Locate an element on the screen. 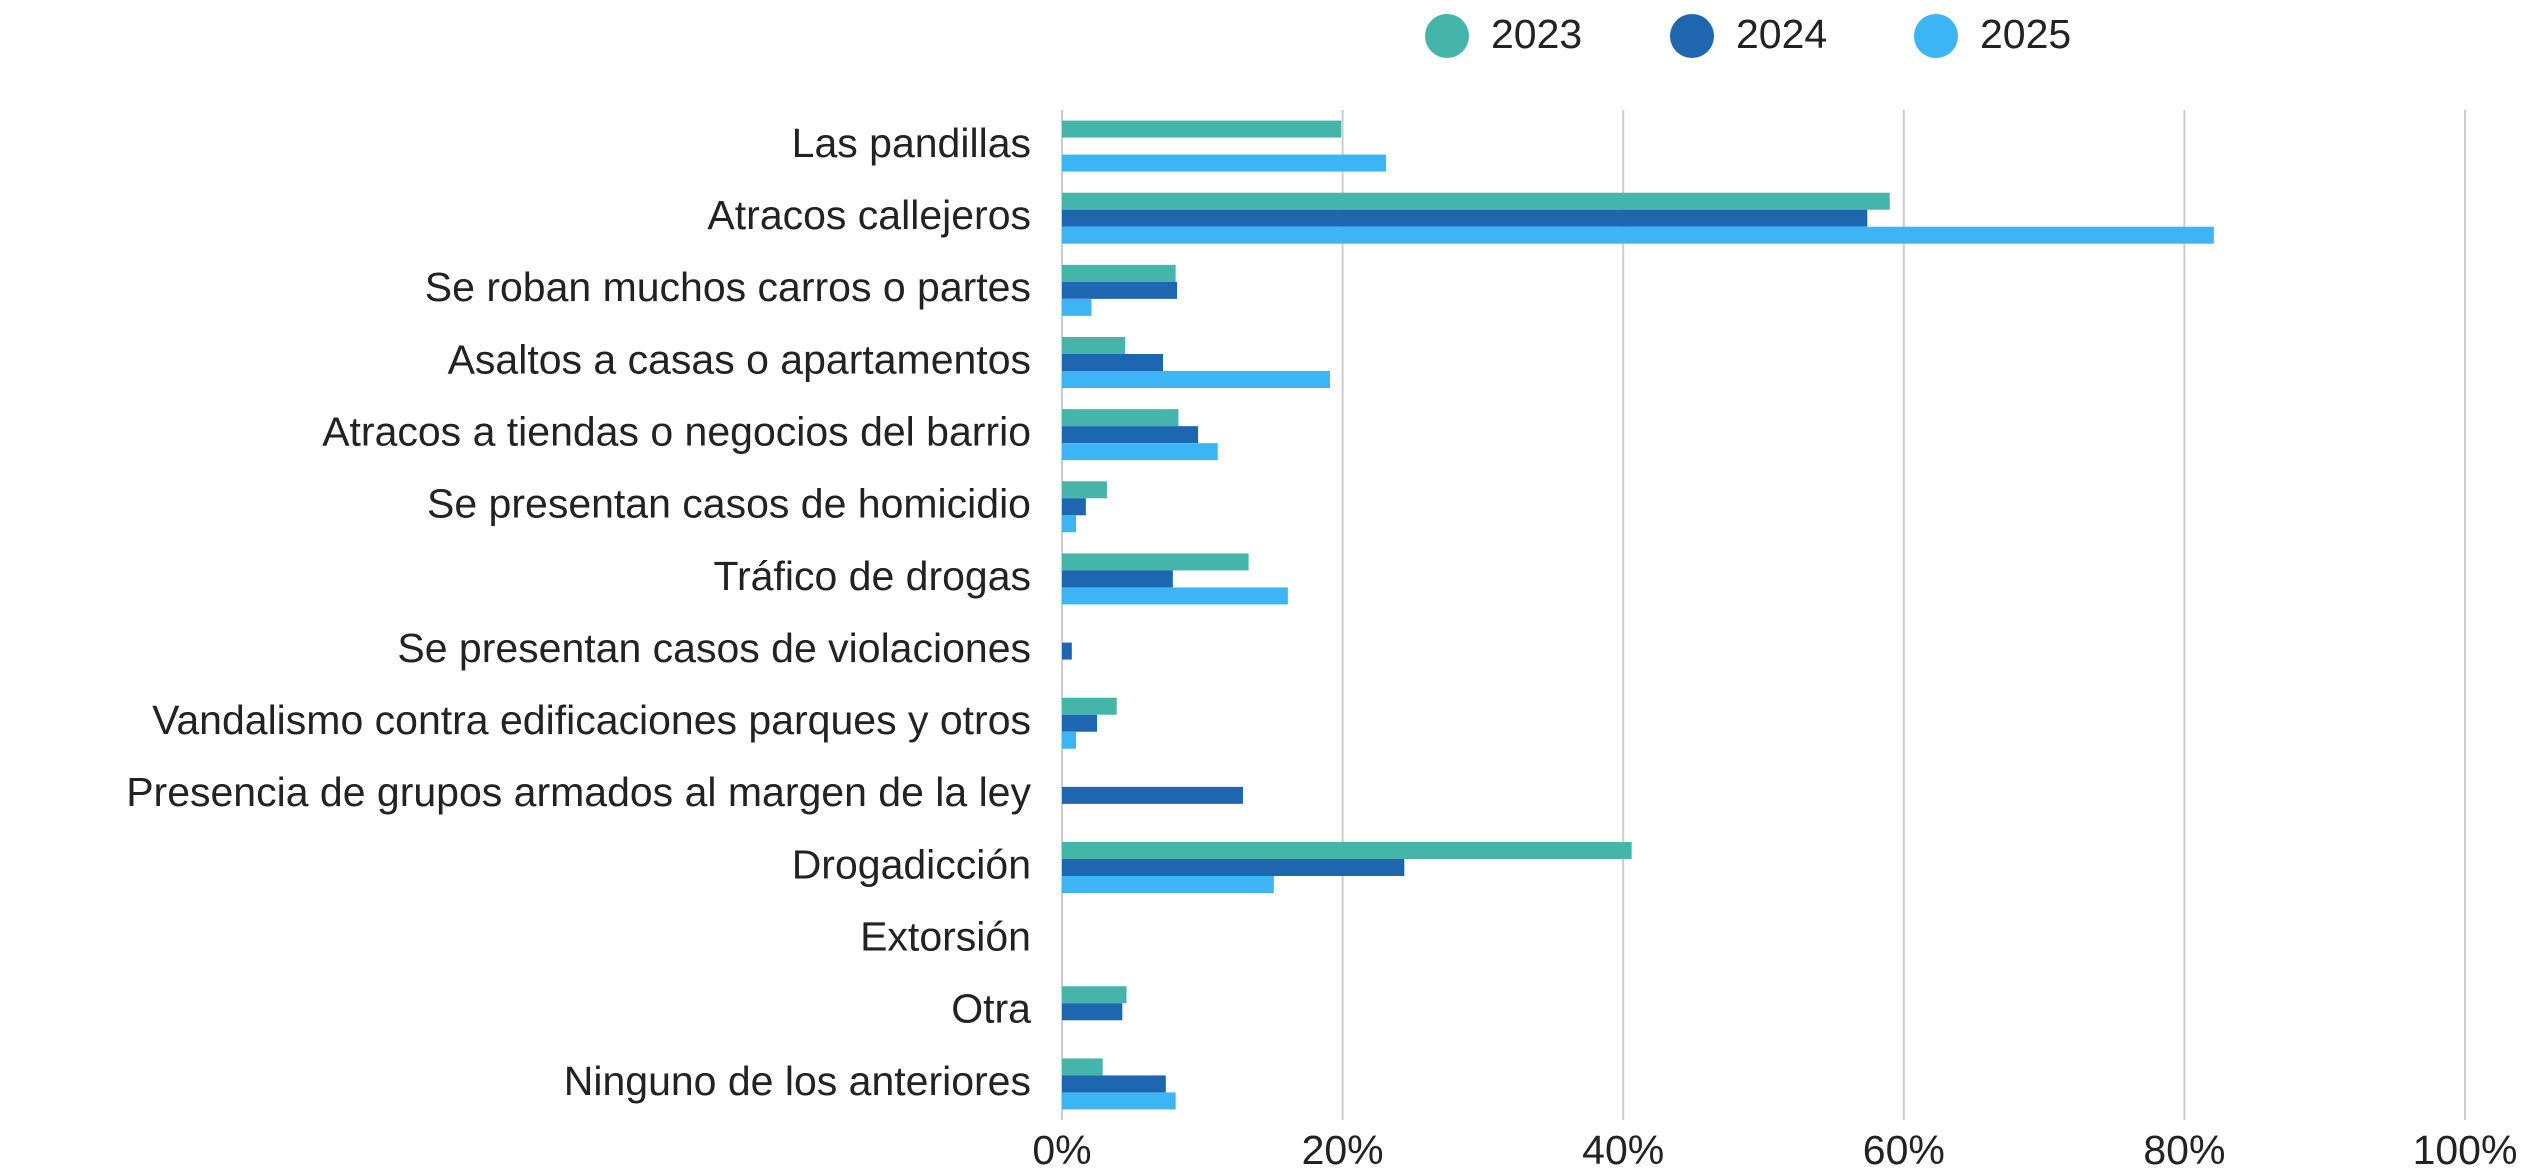 The width and height of the screenshot is (2539, 1172). y-tick-label: Tráfico de drogas is located at coordinates (872, 576).